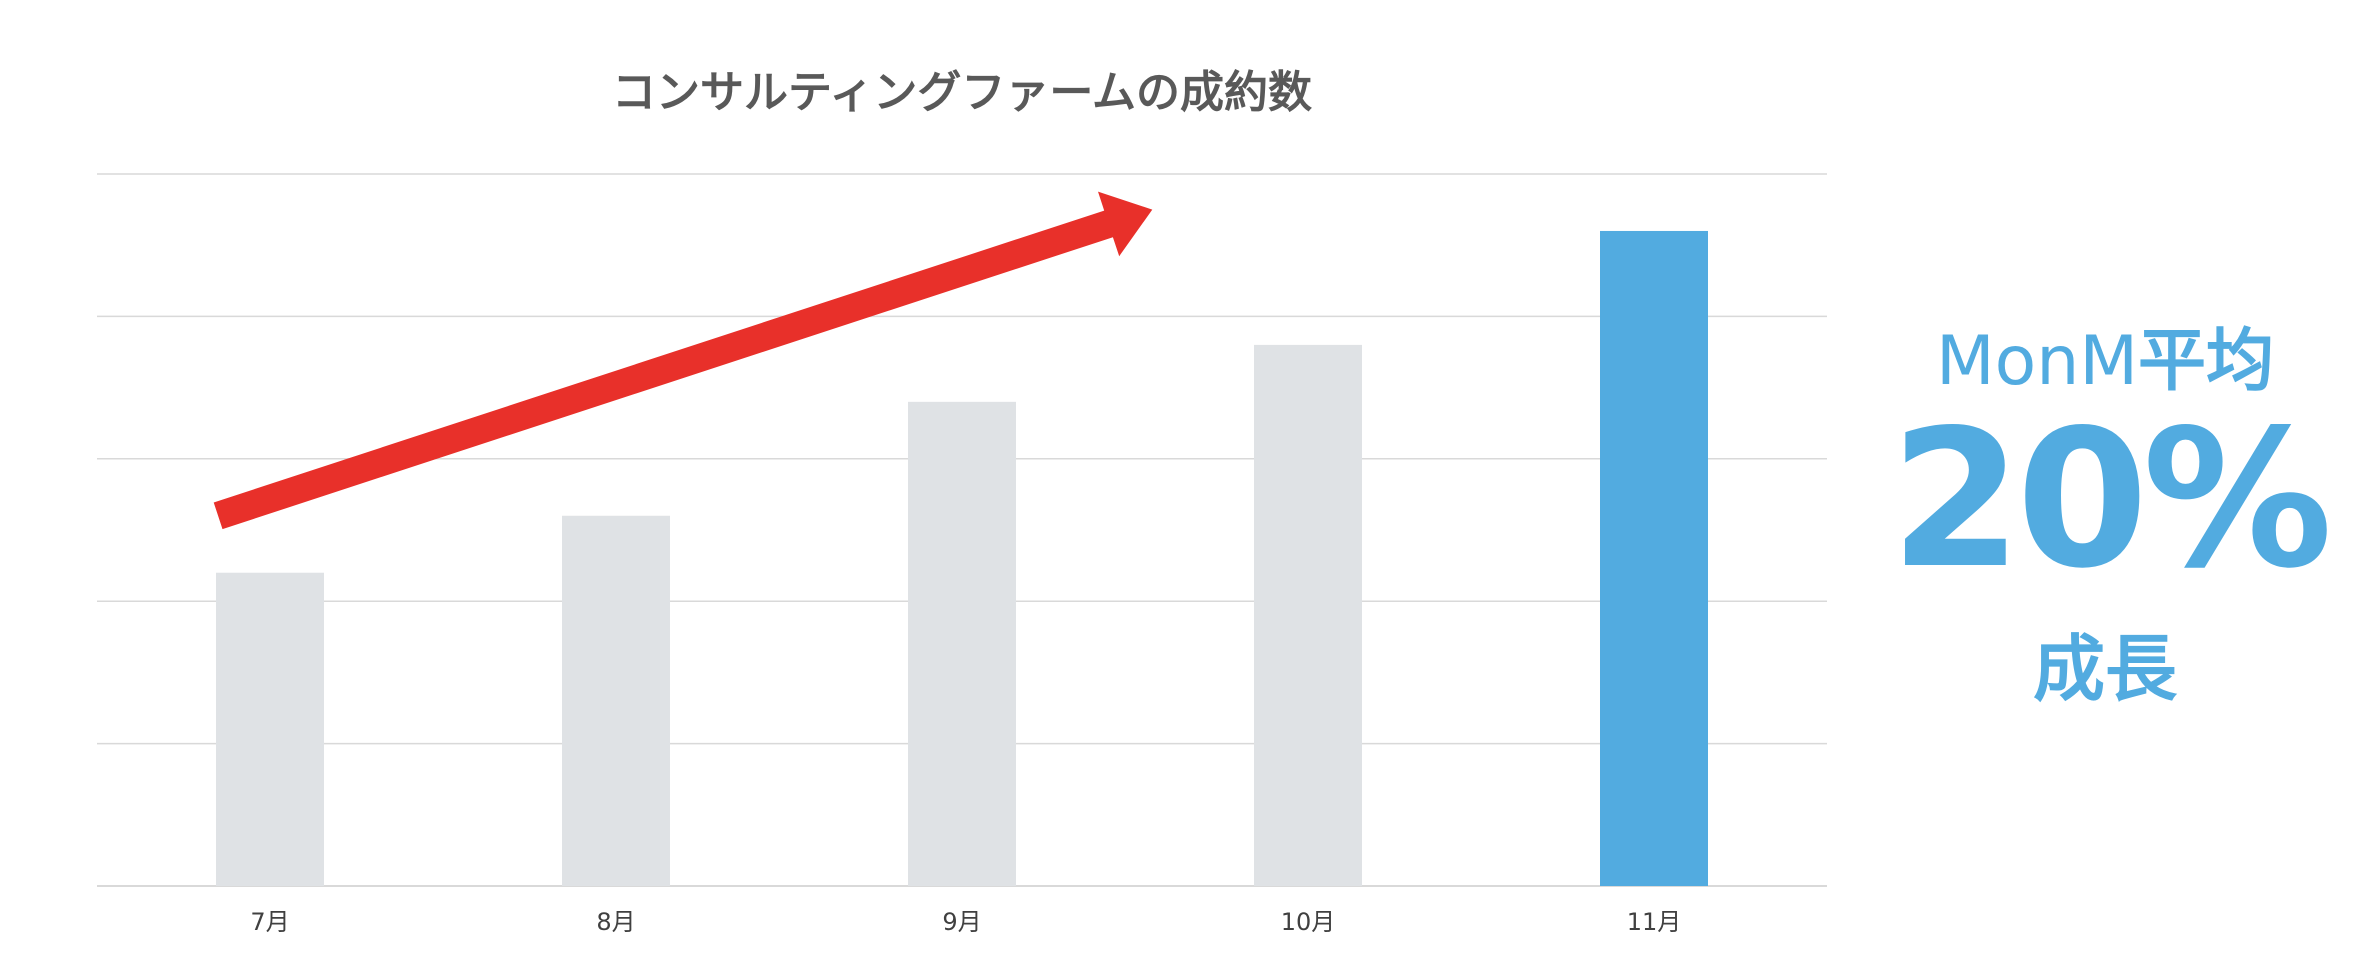 The width and height of the screenshot is (2376, 972). I want to click on callout-caption: 成長, so click(2104, 669).